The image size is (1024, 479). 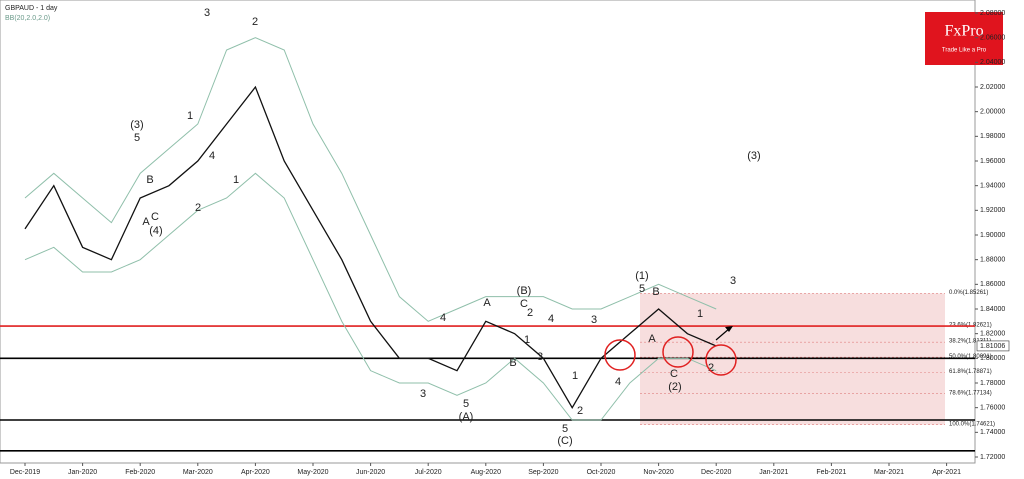 What do you see at coordinates (972, 424) in the screenshot?
I see `fib-label: 100.0%(1.74621)` at bounding box center [972, 424].